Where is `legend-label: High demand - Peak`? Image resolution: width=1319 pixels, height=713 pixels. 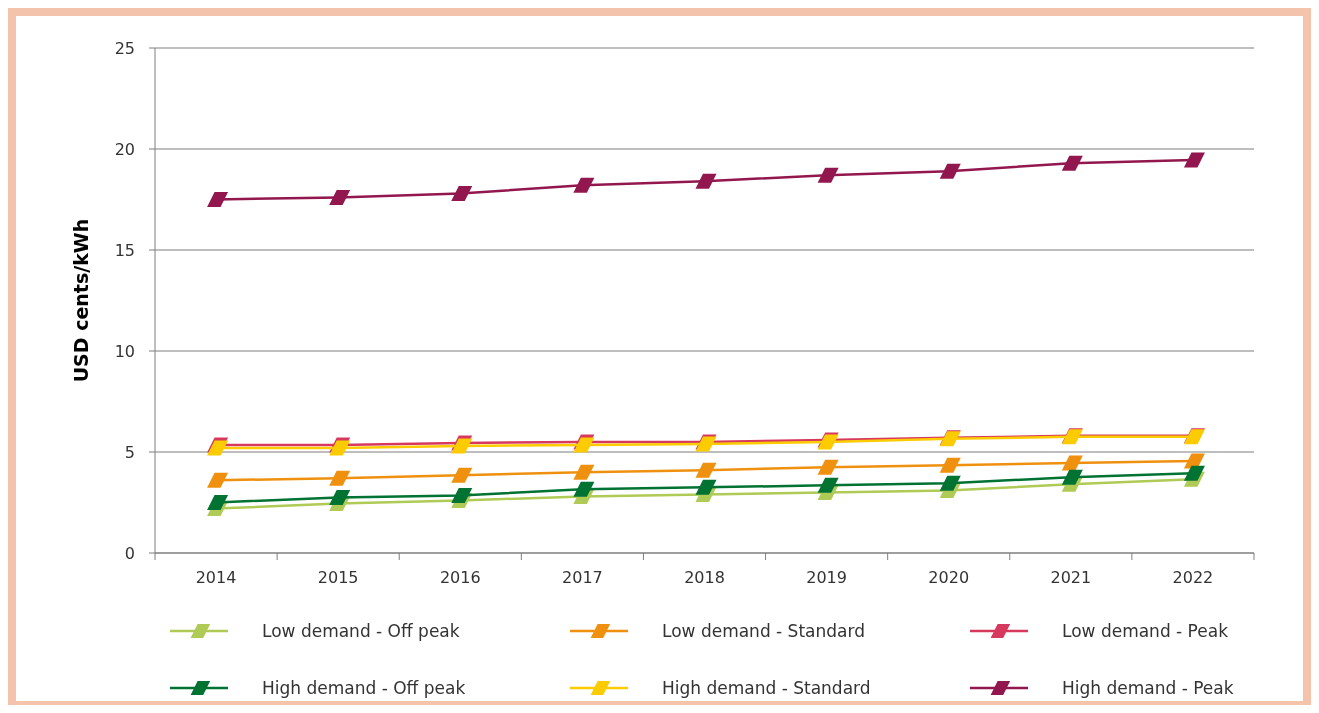
legend-label: High demand - Peak is located at coordinates (1148, 687).